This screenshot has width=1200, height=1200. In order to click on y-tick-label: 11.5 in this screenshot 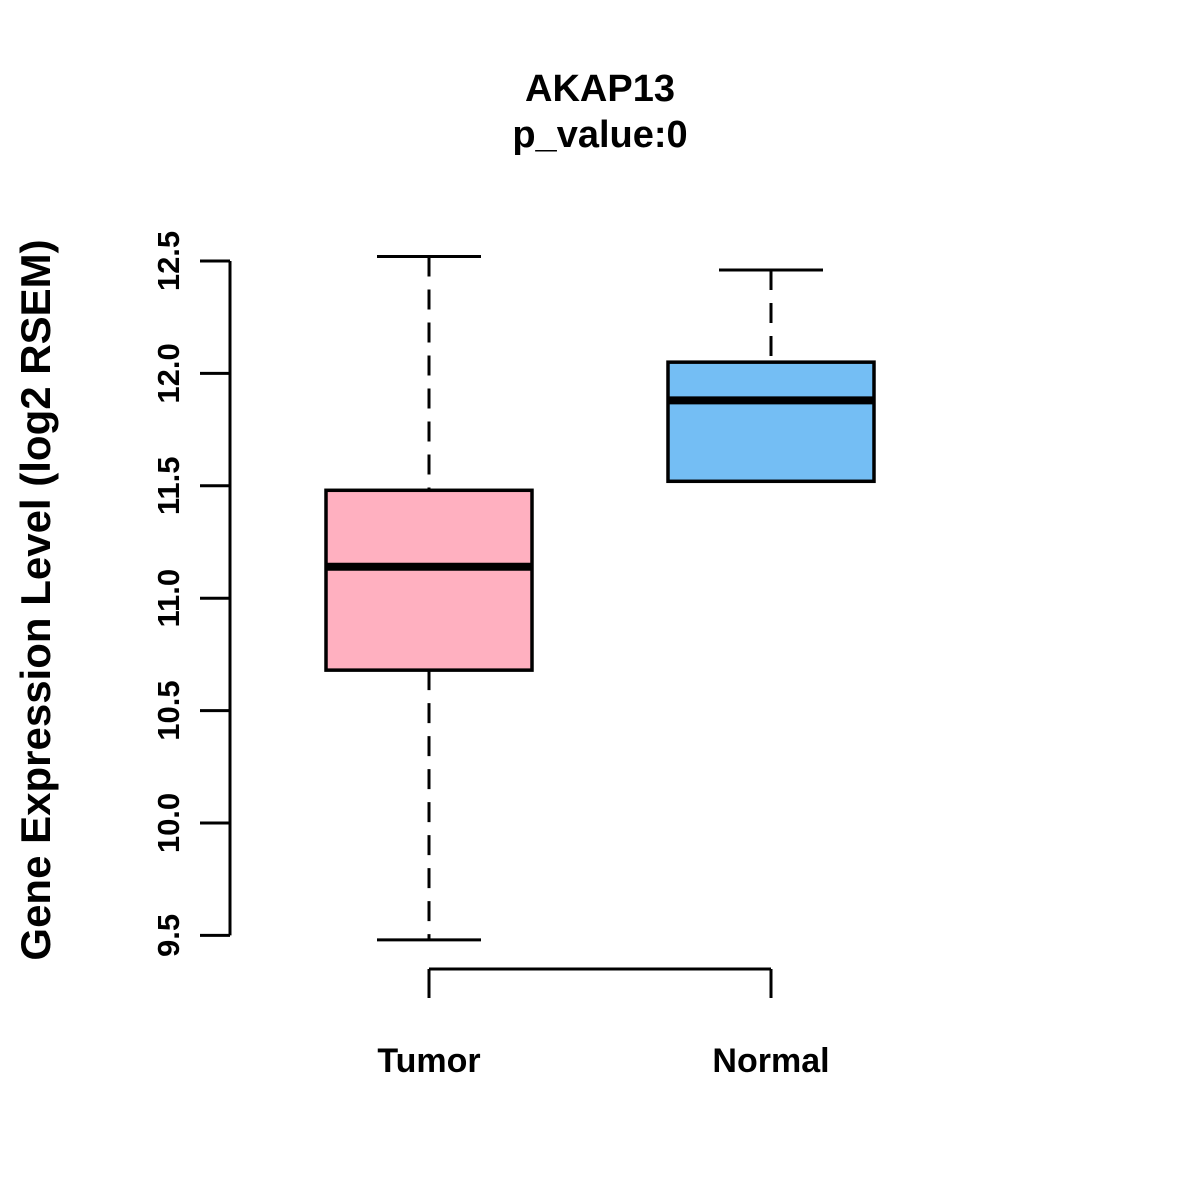, I will do `click(168, 485)`.